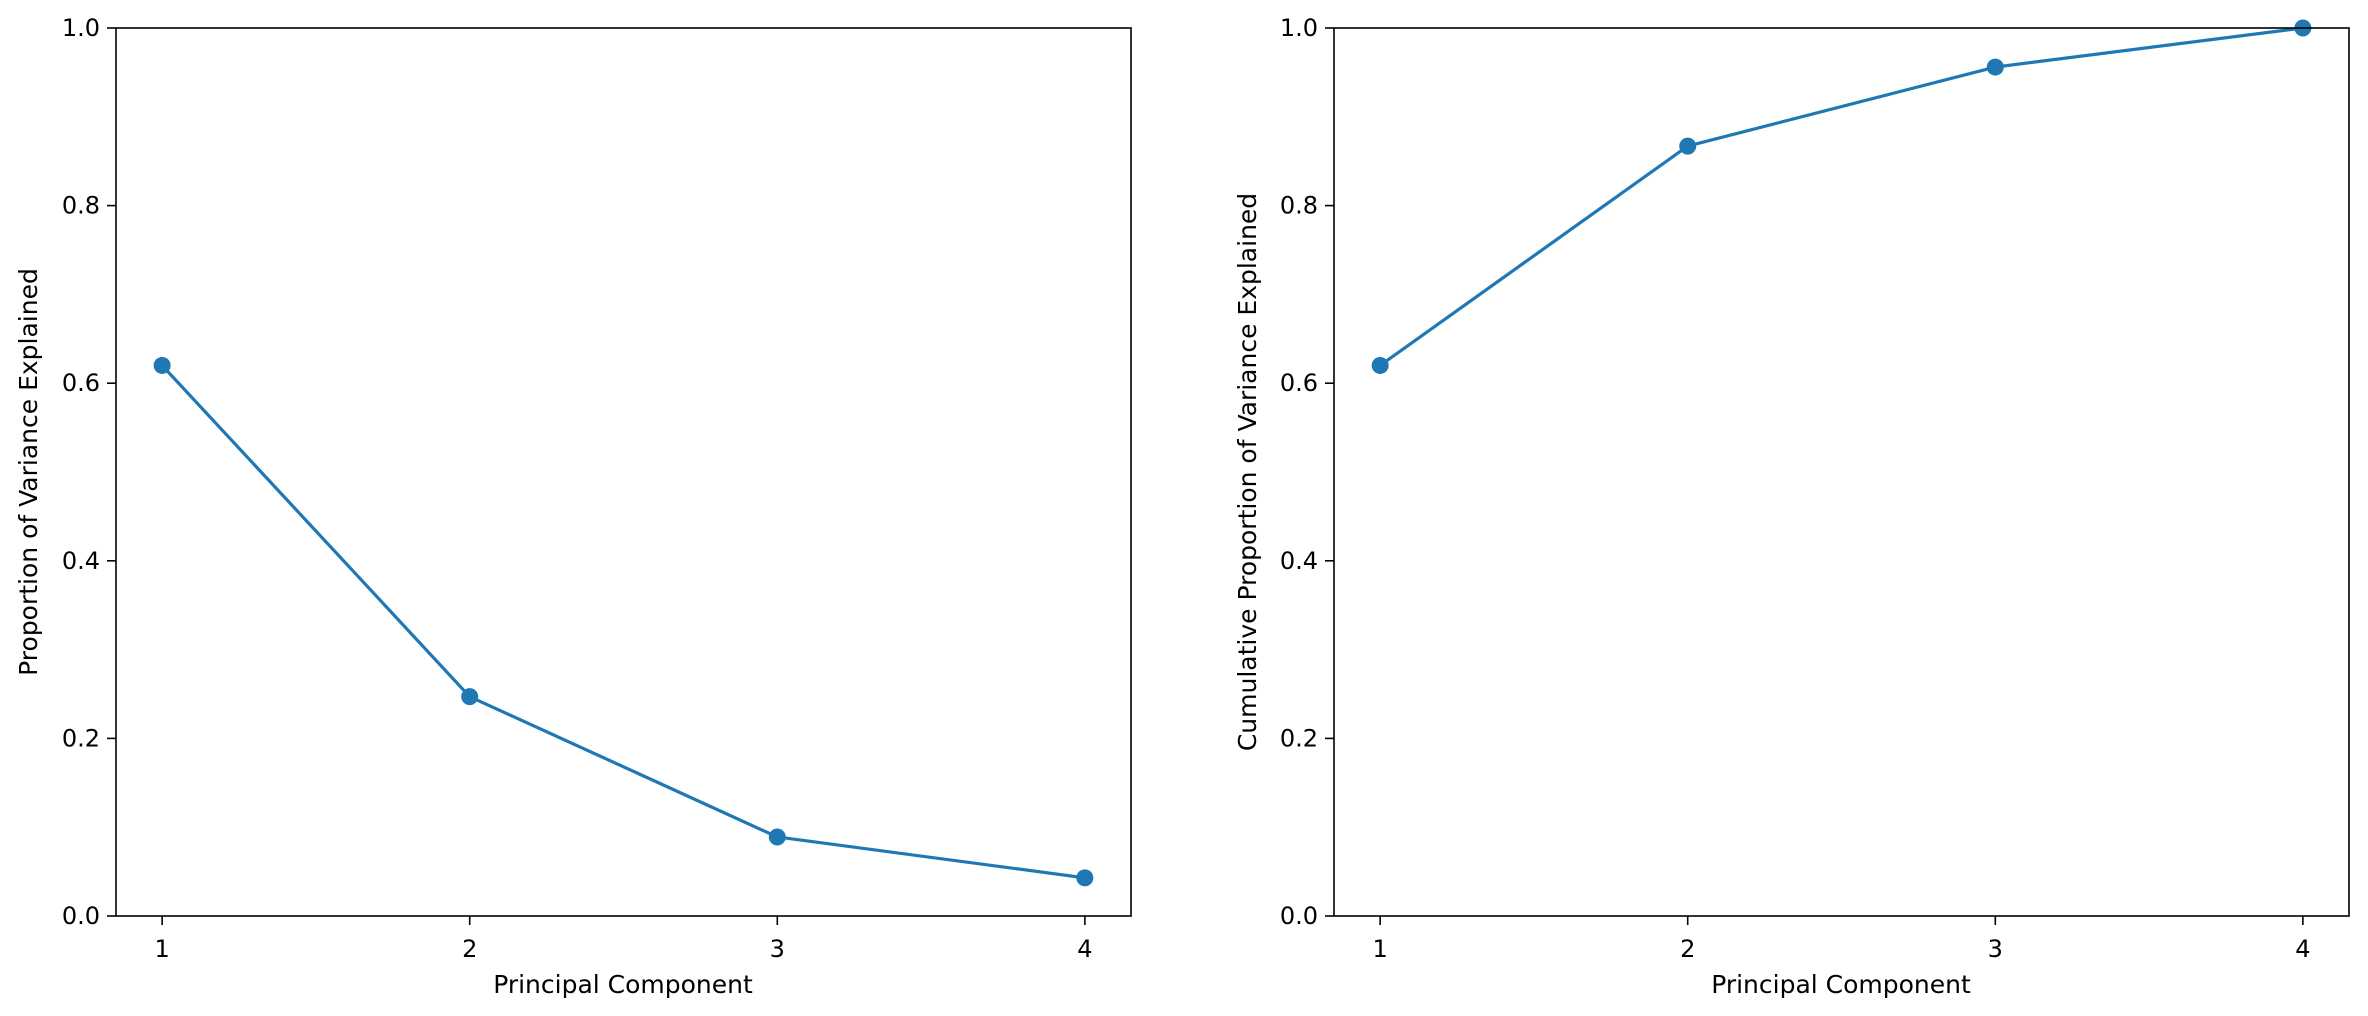  Describe the element at coordinates (2302, 949) in the screenshot. I see `right-x-tick-label: 4` at that location.